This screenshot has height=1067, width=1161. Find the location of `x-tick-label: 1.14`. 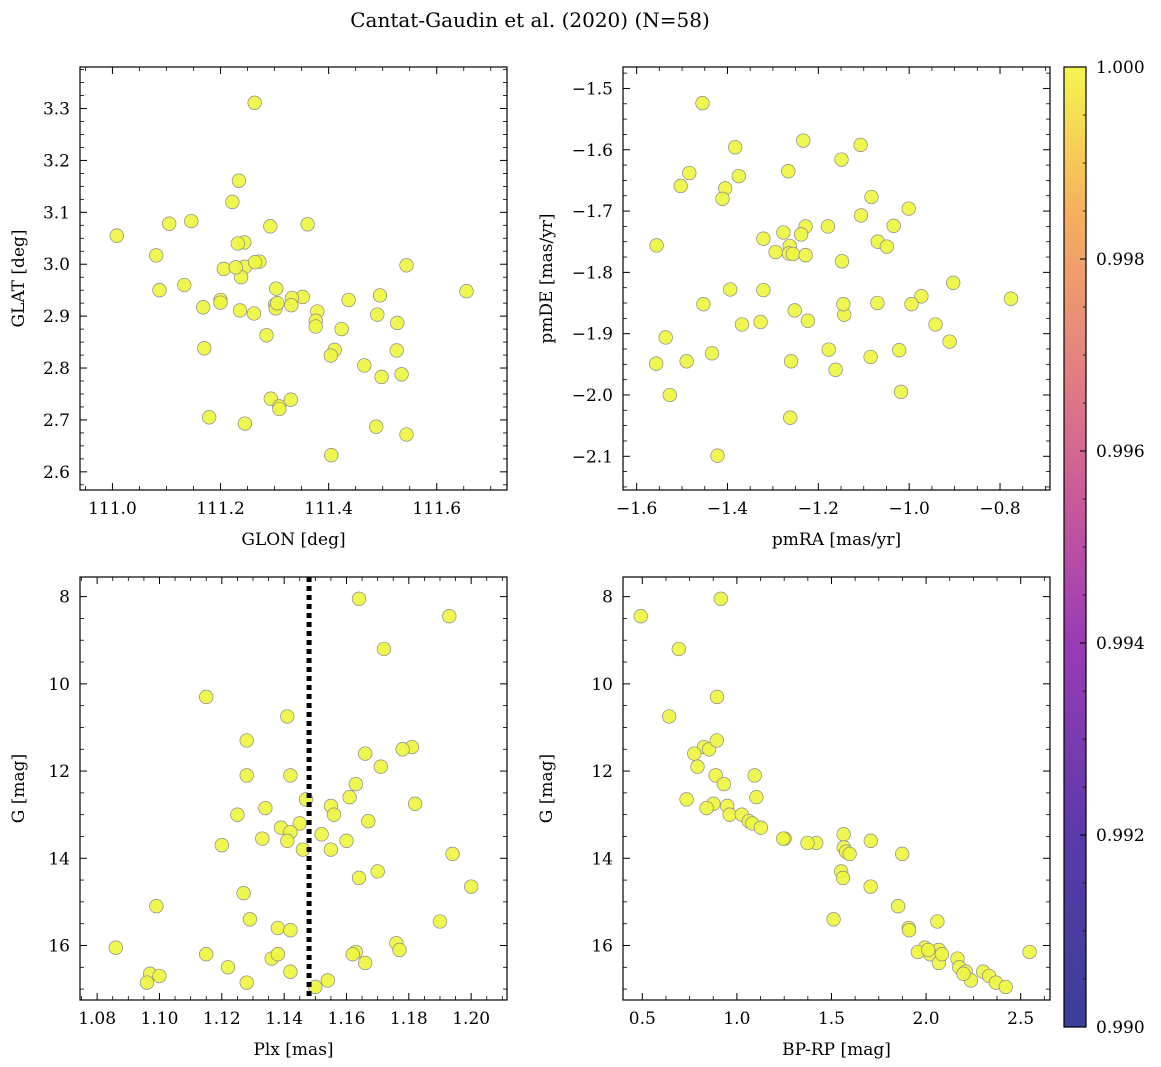

x-tick-label: 1.14 is located at coordinates (284, 1019).